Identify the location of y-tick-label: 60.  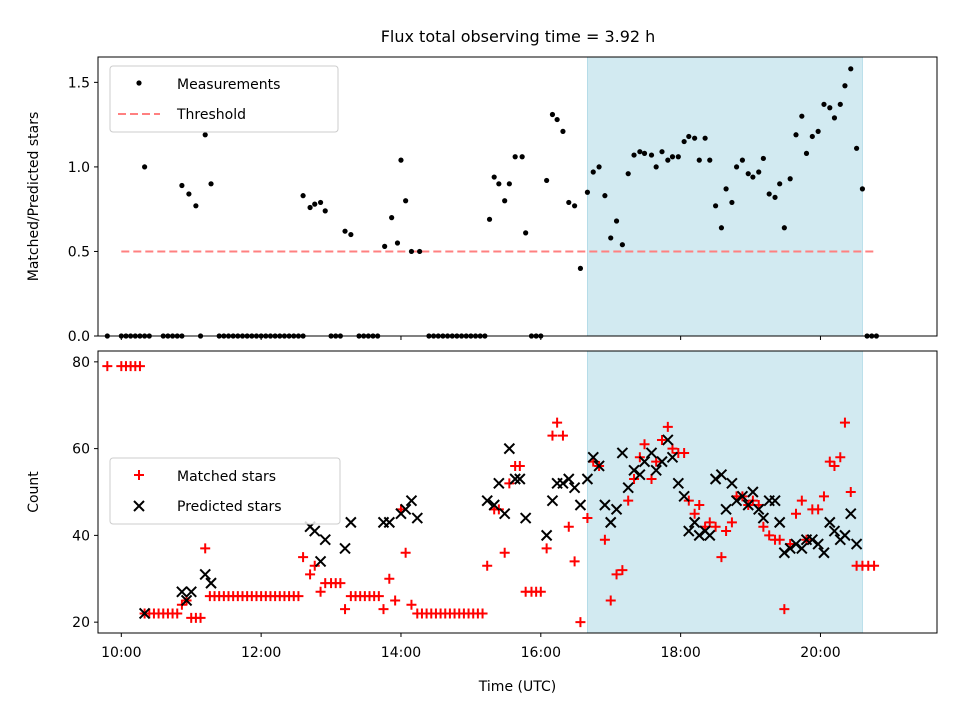
(81, 450).